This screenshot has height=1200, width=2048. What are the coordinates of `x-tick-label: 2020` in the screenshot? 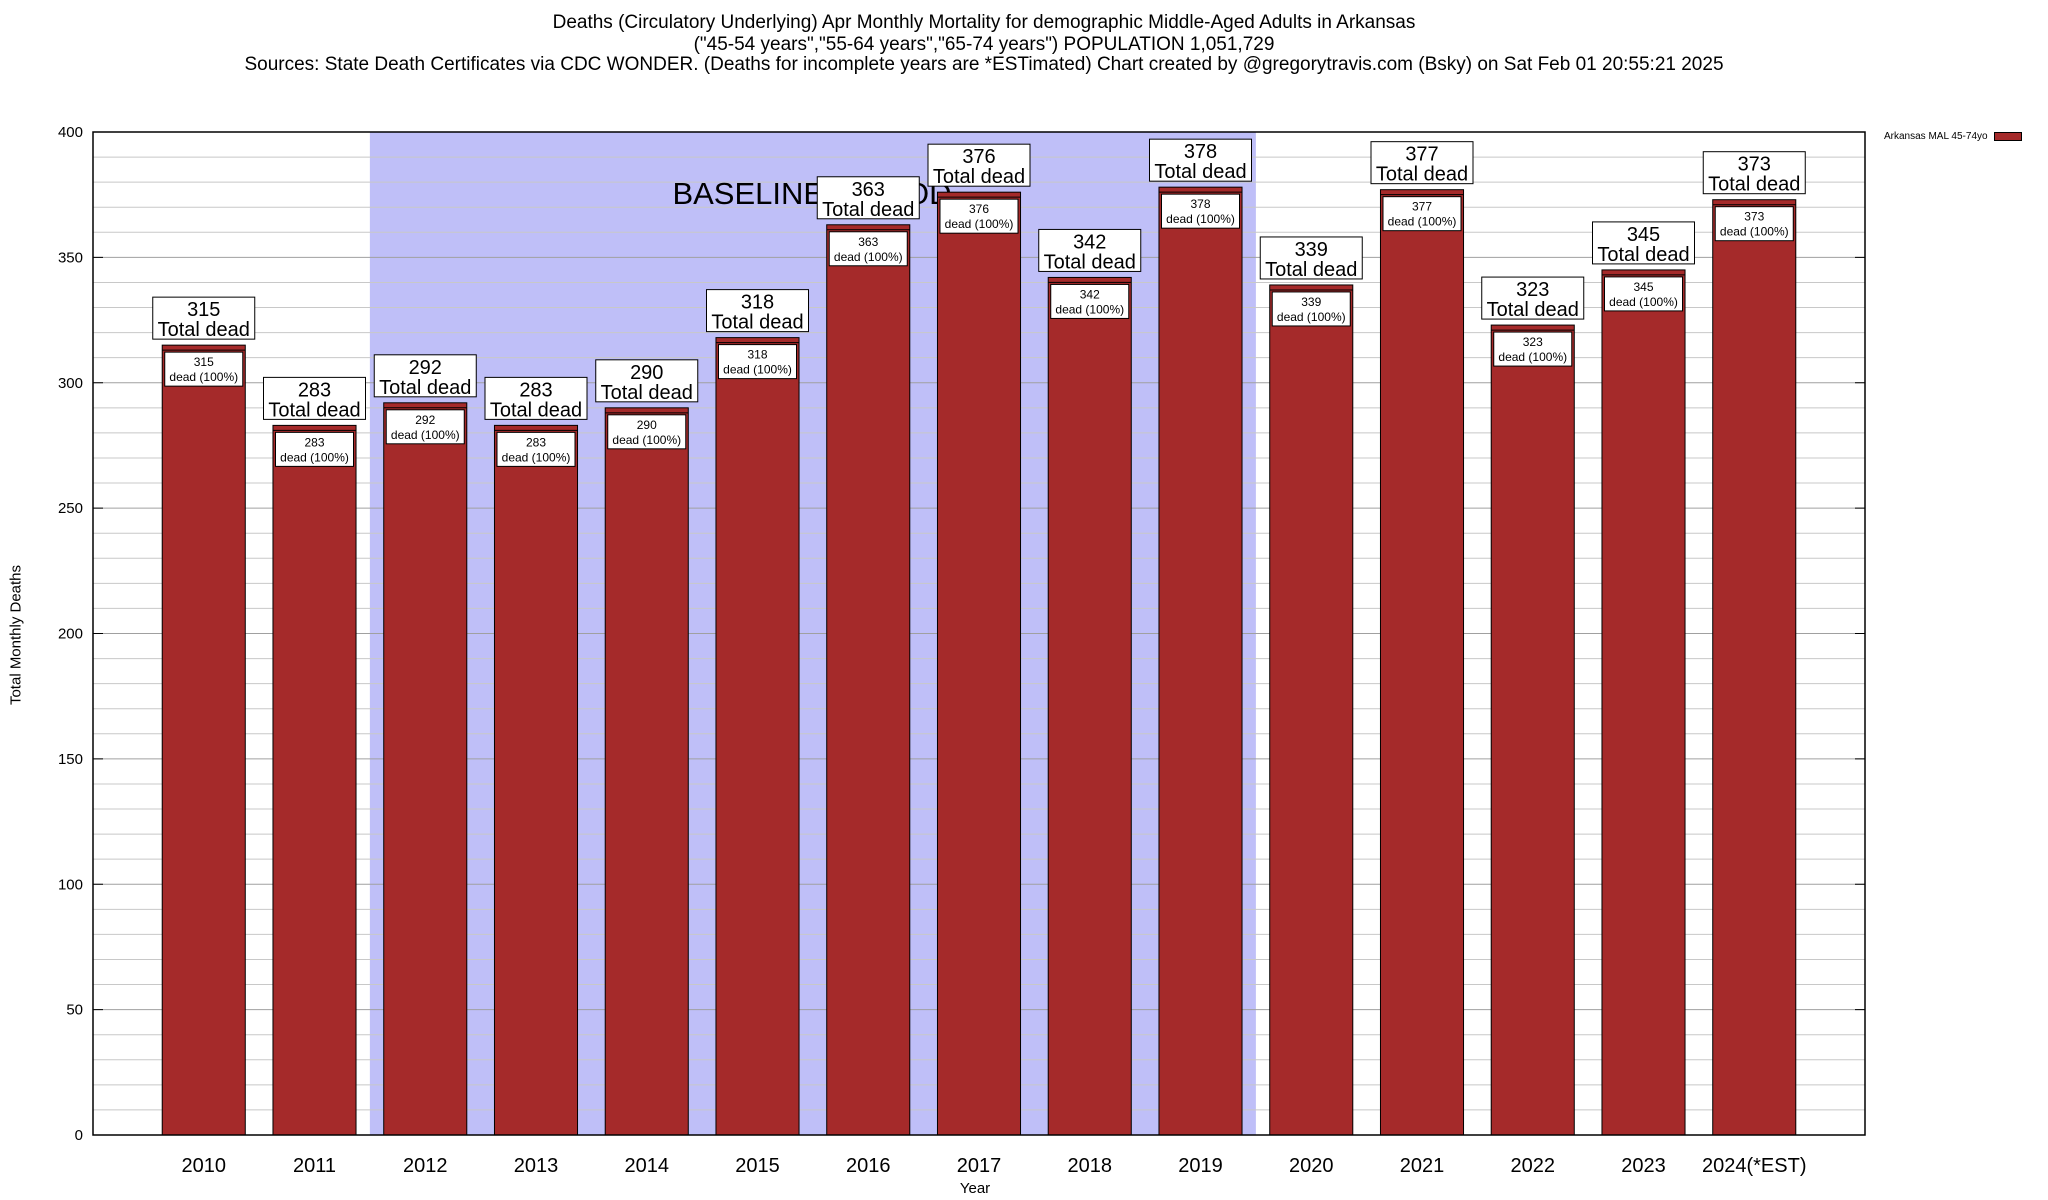 It's located at (1311, 1166).